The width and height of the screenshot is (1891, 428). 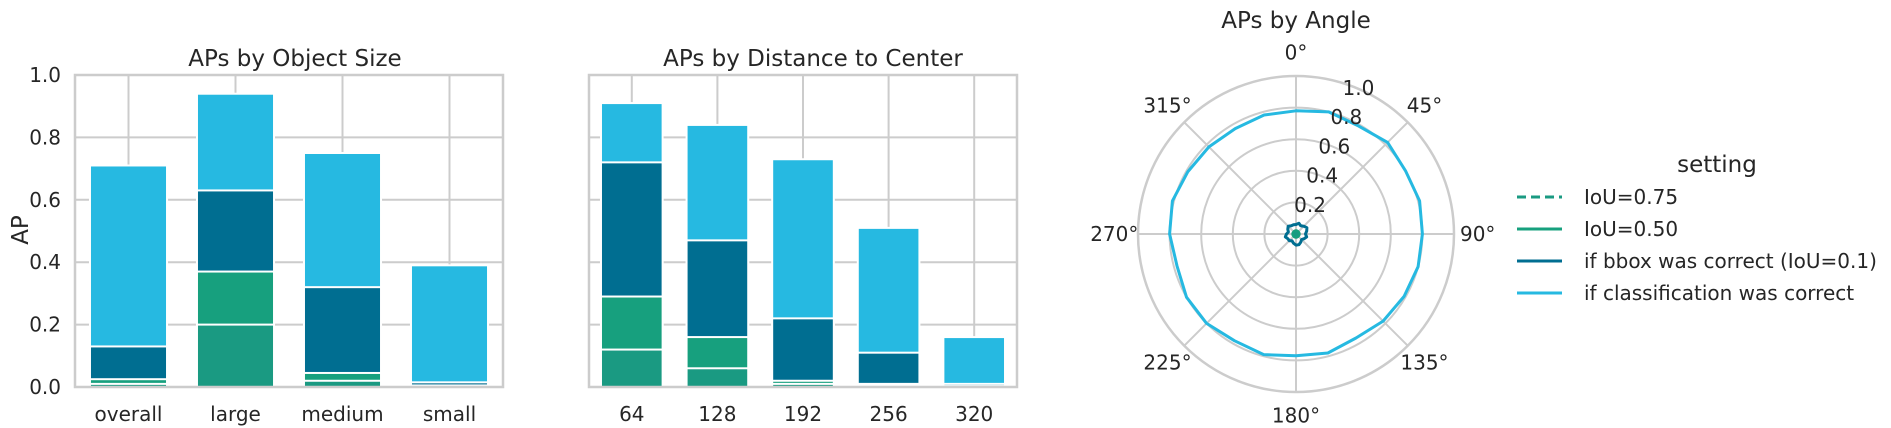 I want to click on series-line, so click(x=1296, y=234).